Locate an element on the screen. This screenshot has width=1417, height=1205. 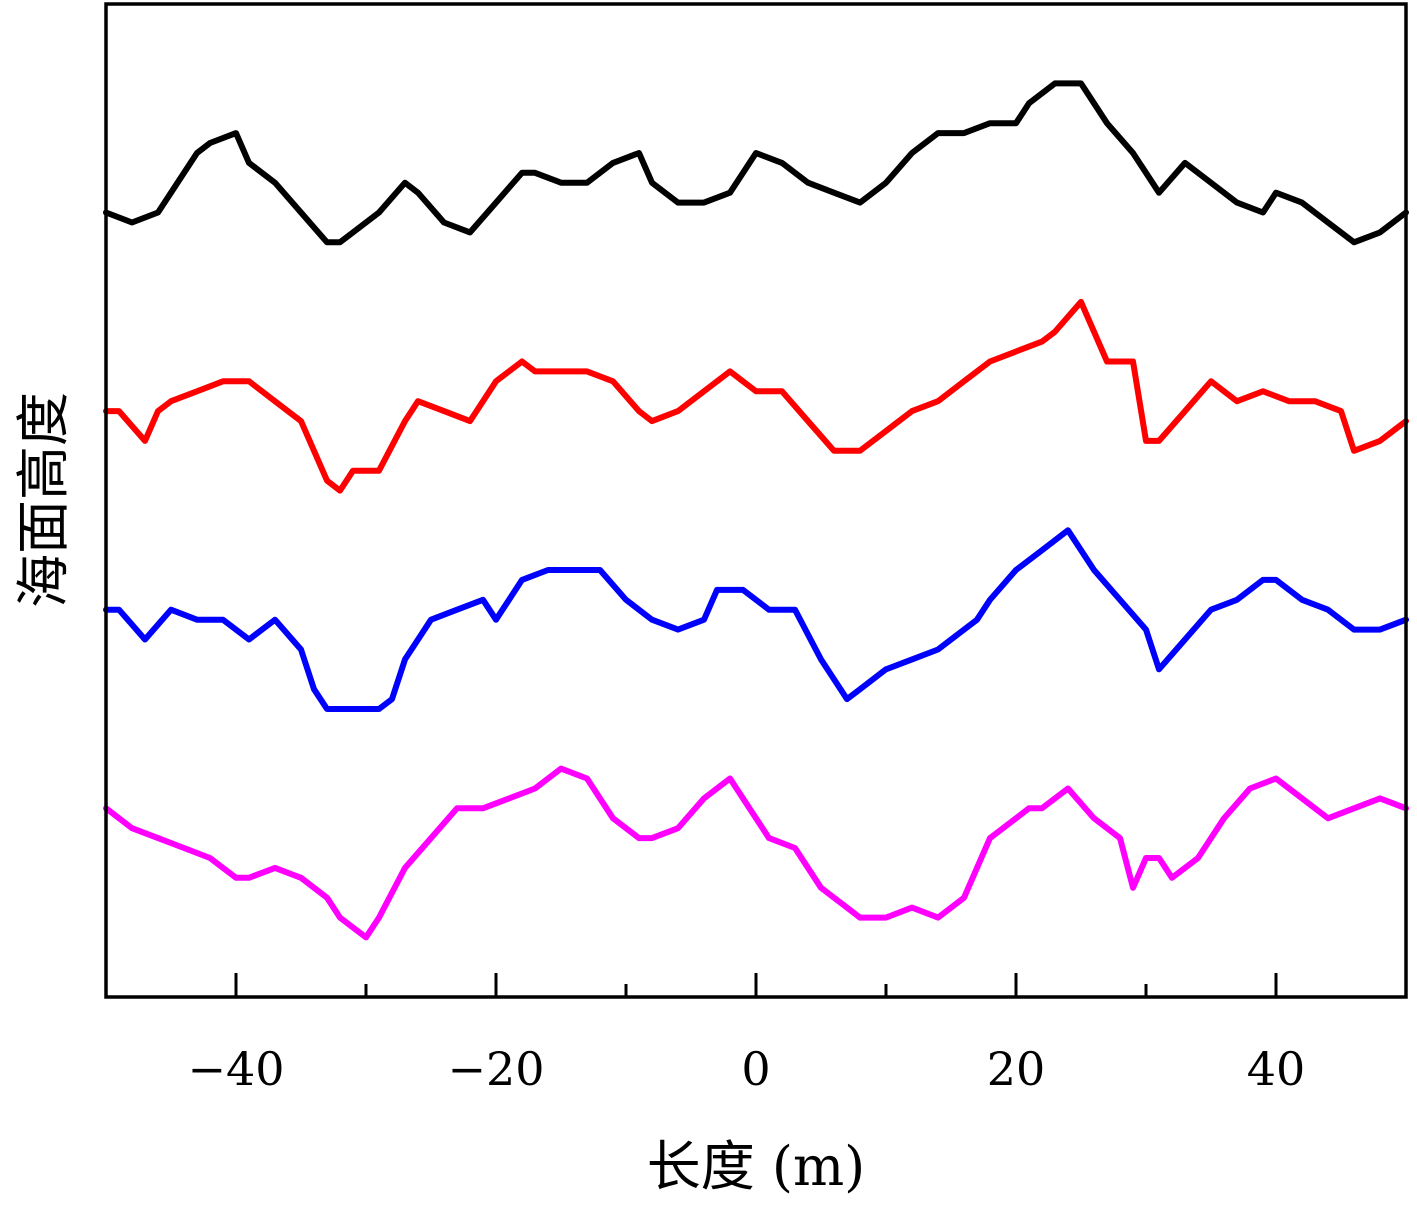
x-tick-label: −40 is located at coordinates (235, 1069).